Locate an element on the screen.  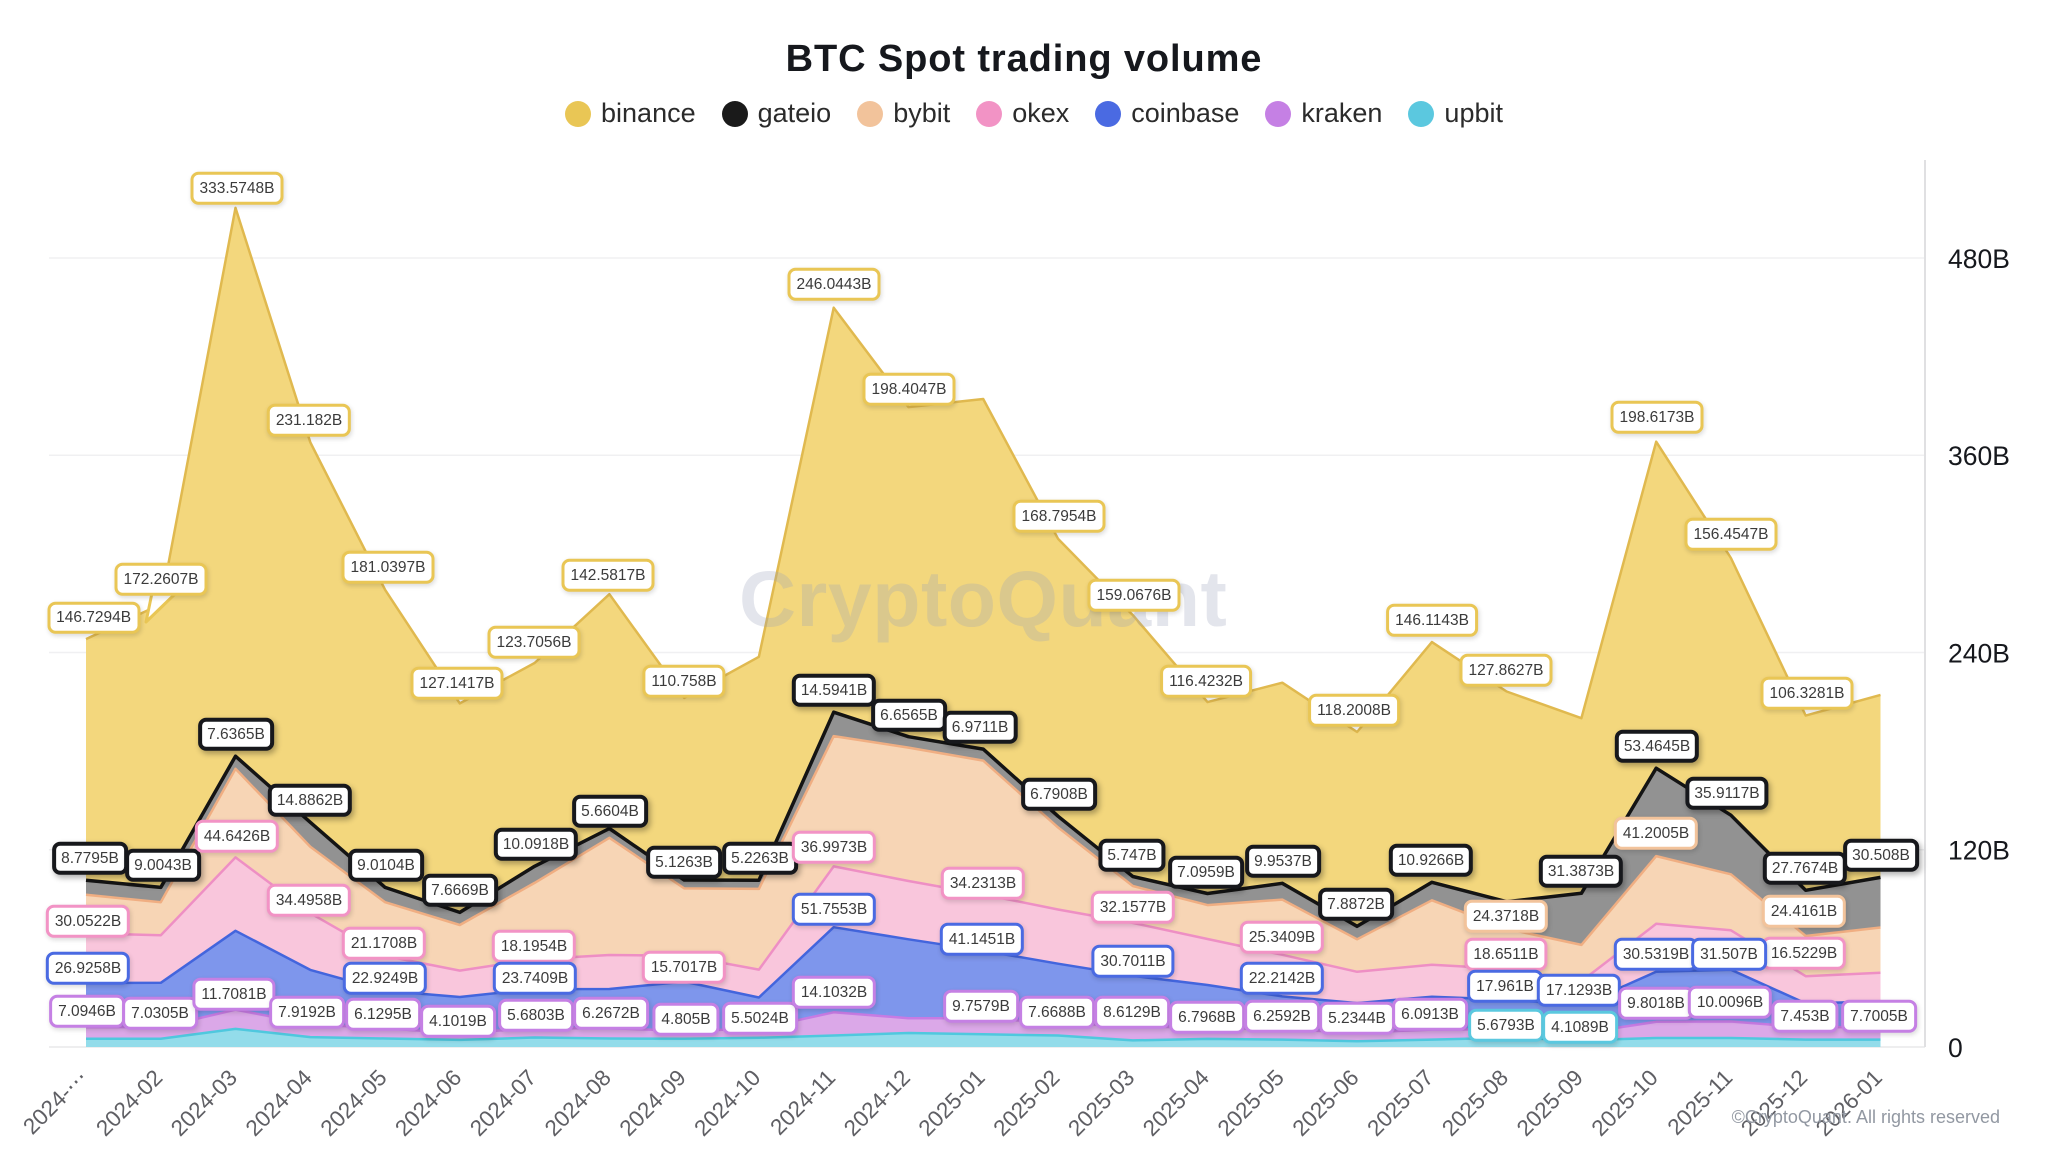
svg-text: 2025-07 is located at coordinates (1400, 1103).